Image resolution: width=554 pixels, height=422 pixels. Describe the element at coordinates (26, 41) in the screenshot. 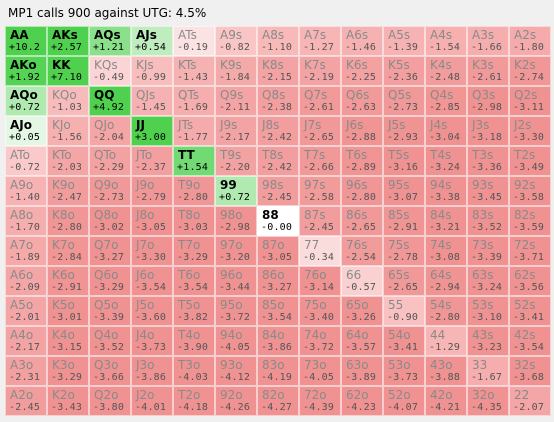

I see `hand-cell-AA: AA +10.2` at that location.